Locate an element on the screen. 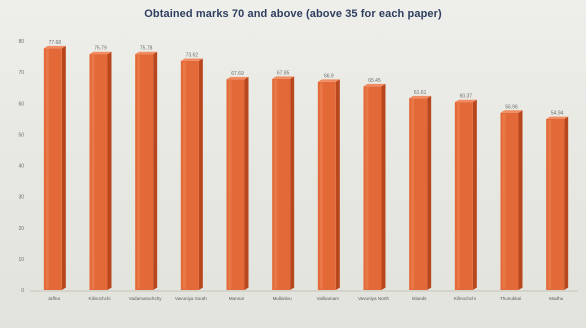 The image size is (586, 328). y-tick-label: 10 is located at coordinates (21, 260).